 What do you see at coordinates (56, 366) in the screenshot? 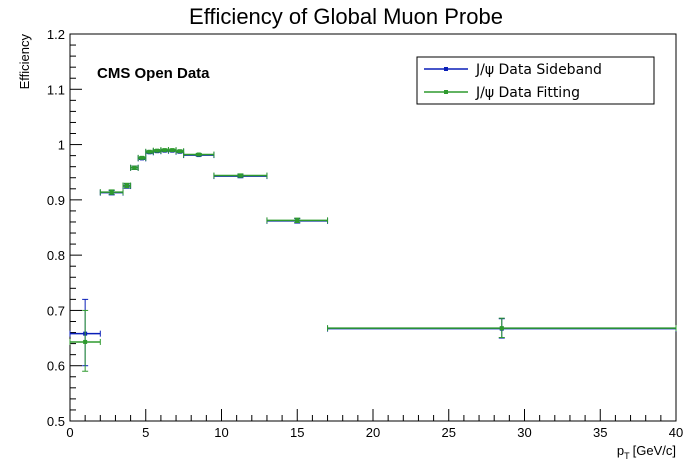
I see `y-tick-label: 0.6` at bounding box center [56, 366].